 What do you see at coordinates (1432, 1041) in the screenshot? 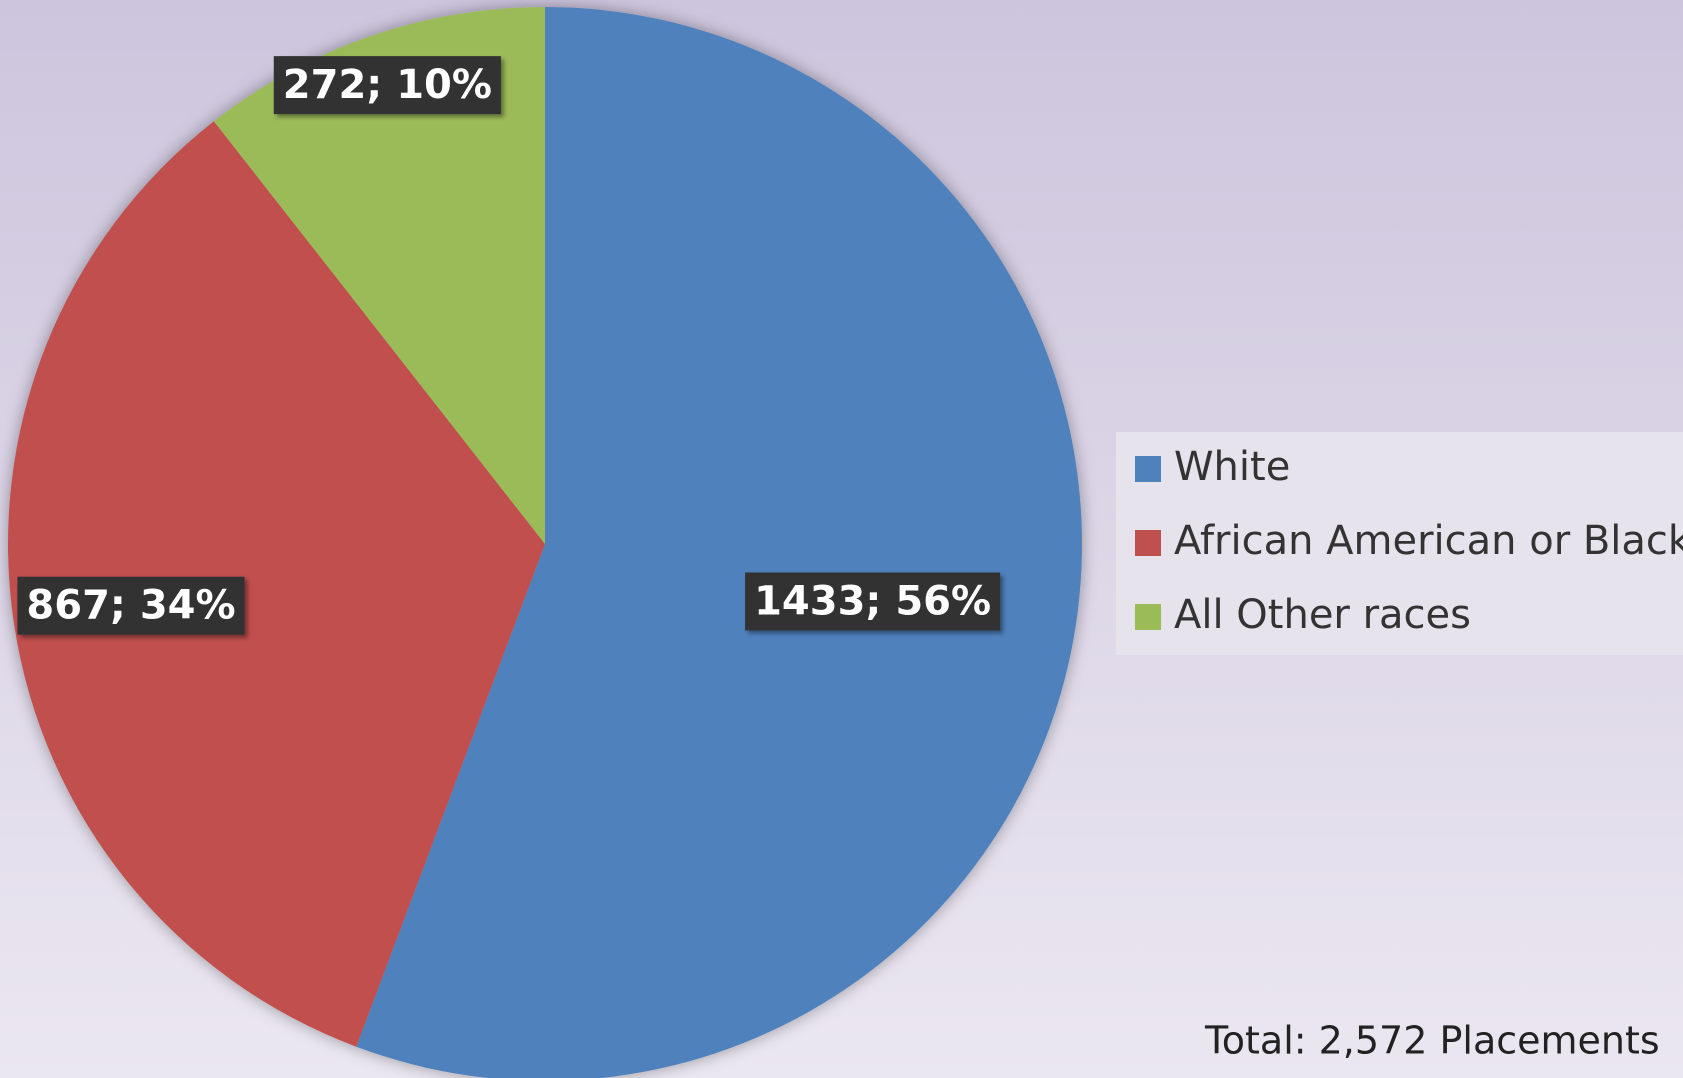
I see `annotation: Total: 2,572 Placements` at bounding box center [1432, 1041].